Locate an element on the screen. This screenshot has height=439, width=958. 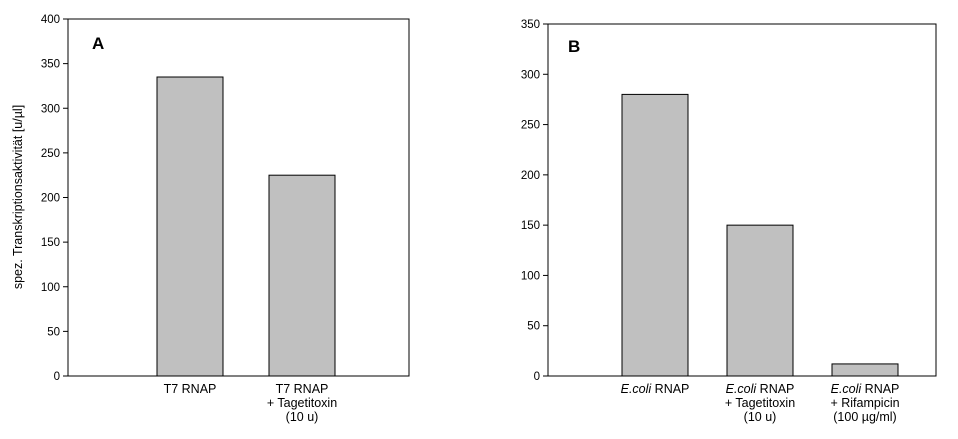
panel-label-b: B is located at coordinates (574, 46).